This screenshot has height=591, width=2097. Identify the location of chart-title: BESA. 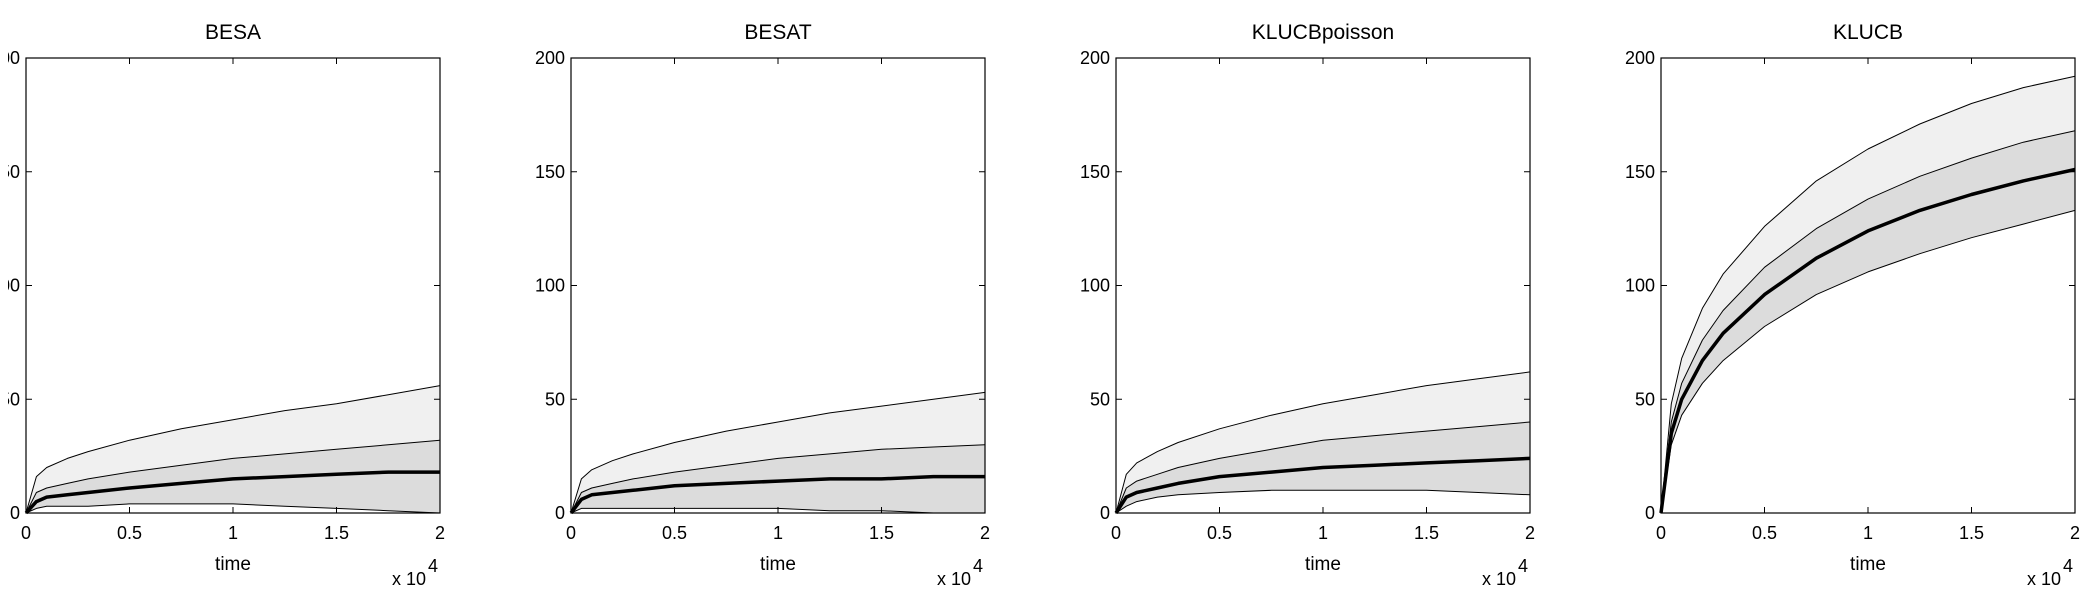
(233, 32).